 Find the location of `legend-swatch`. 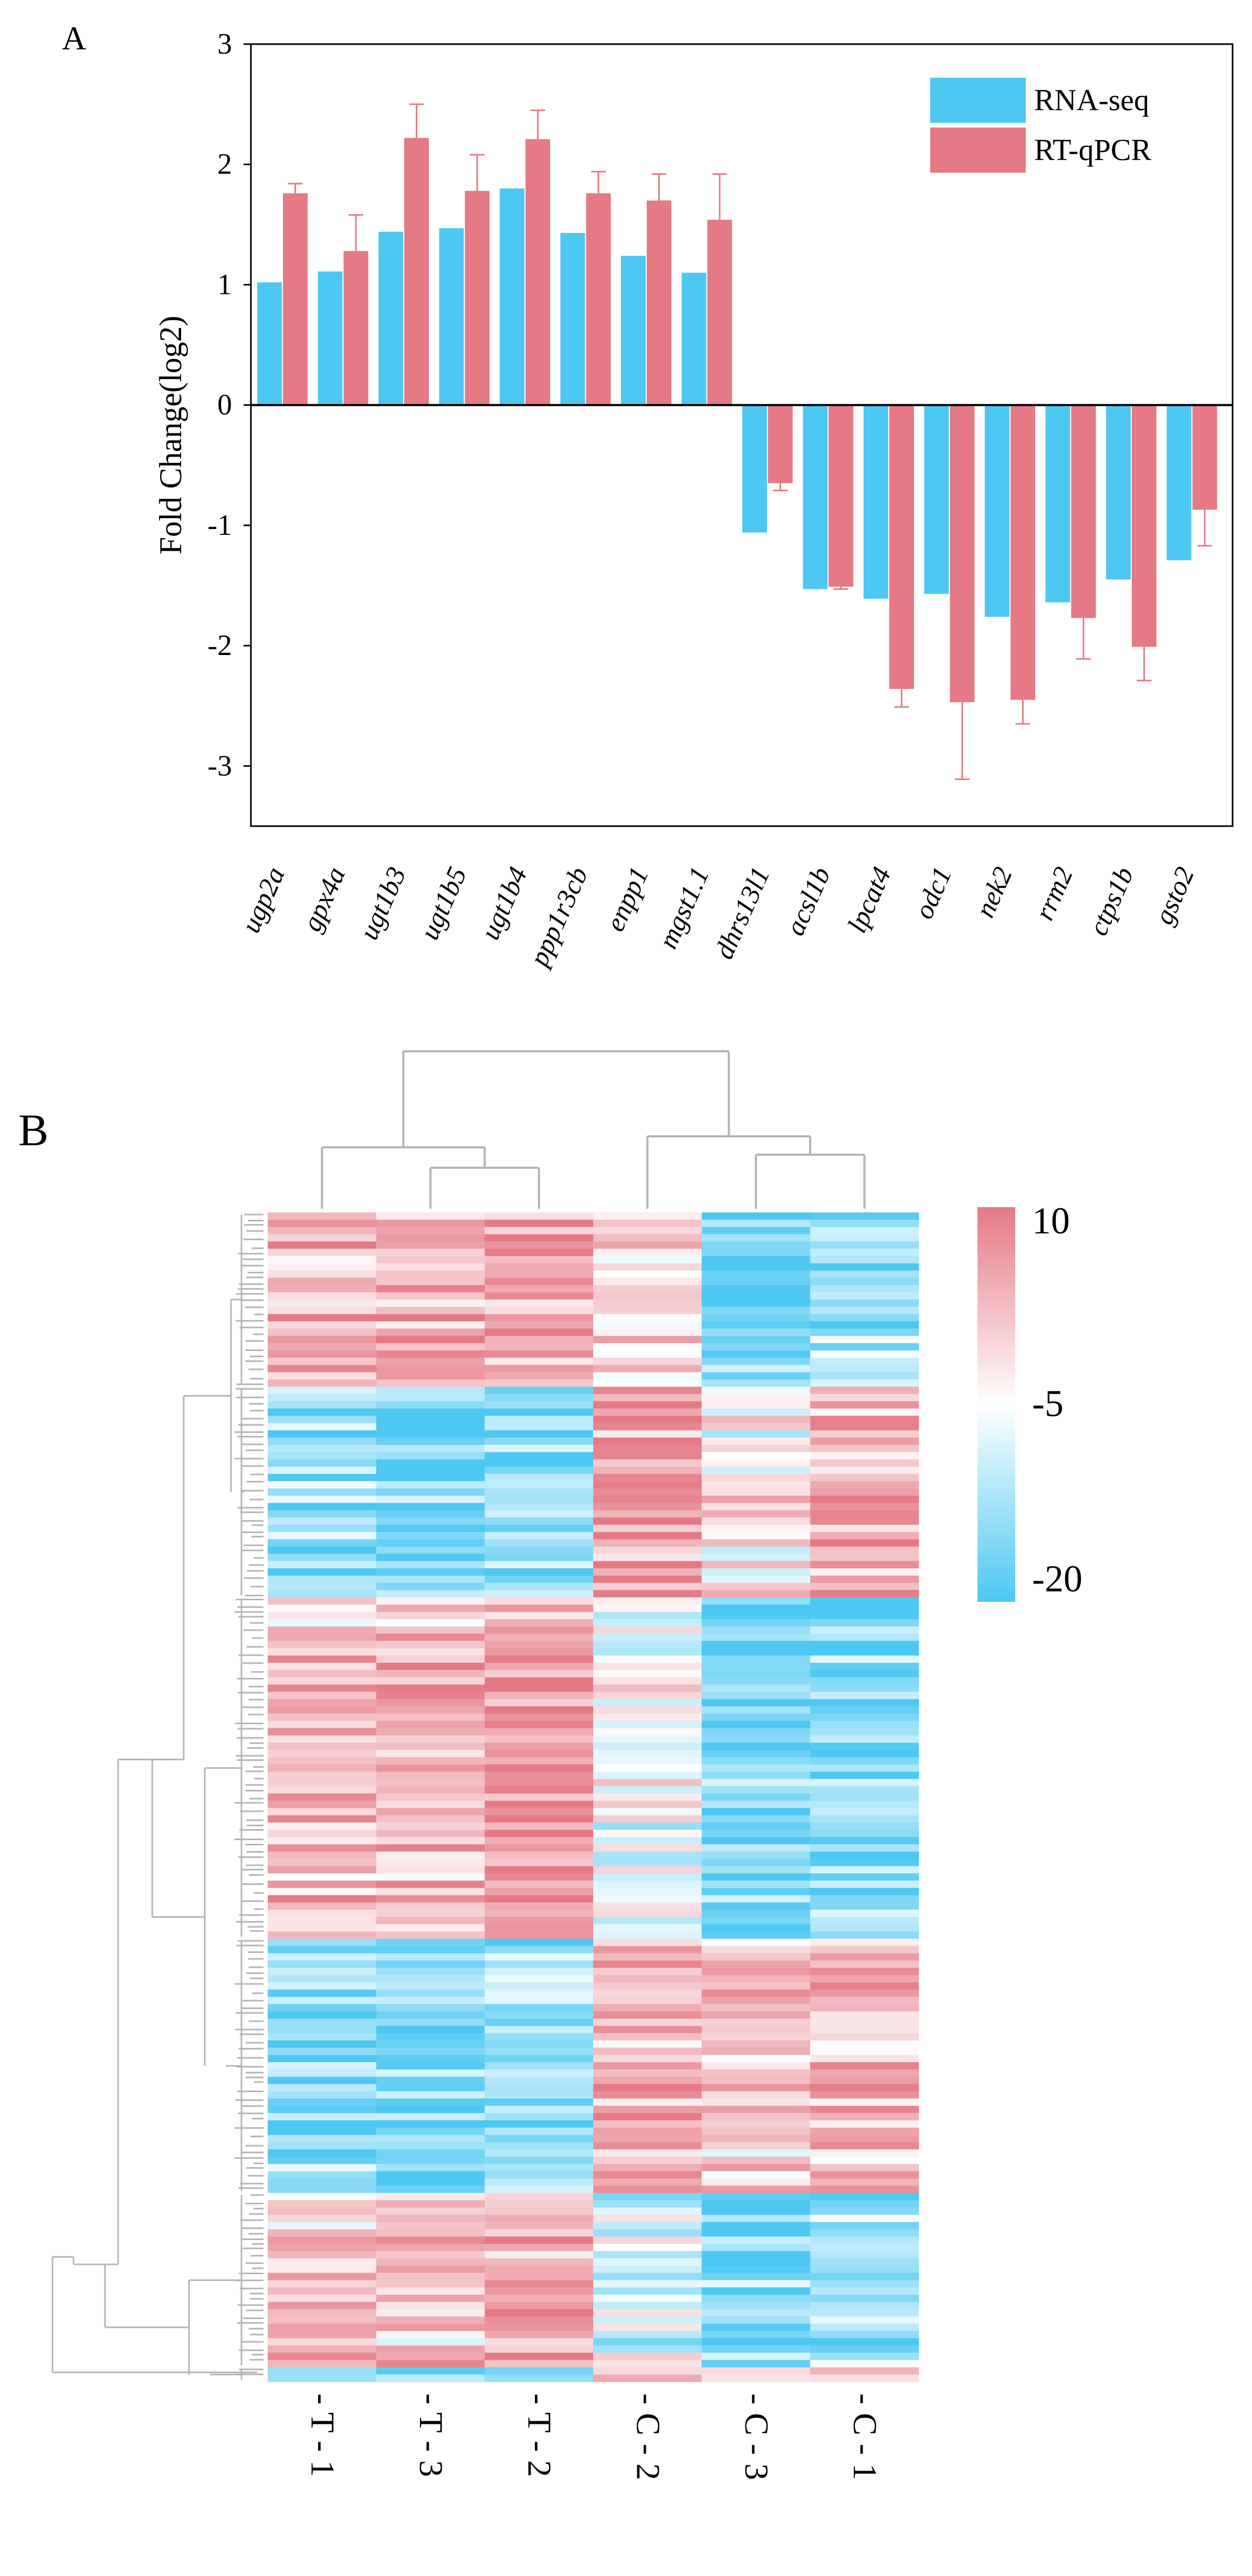

legend-swatch is located at coordinates (978, 100).